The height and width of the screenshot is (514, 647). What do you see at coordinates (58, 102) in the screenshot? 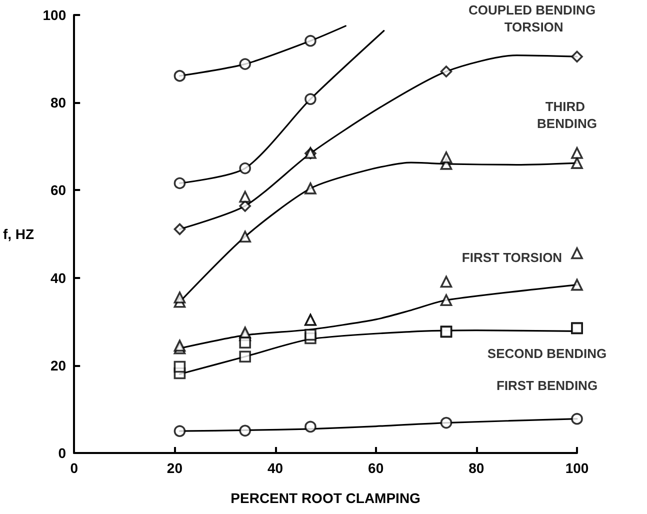
I see `y-tick-label: 80` at bounding box center [58, 102].